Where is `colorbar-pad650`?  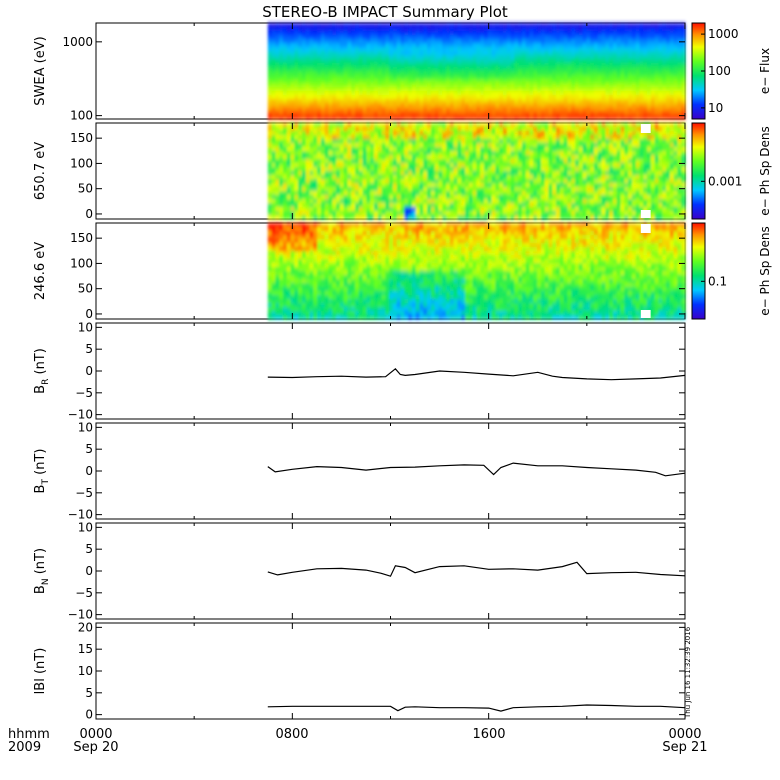 colorbar-pad650 is located at coordinates (698, 171).